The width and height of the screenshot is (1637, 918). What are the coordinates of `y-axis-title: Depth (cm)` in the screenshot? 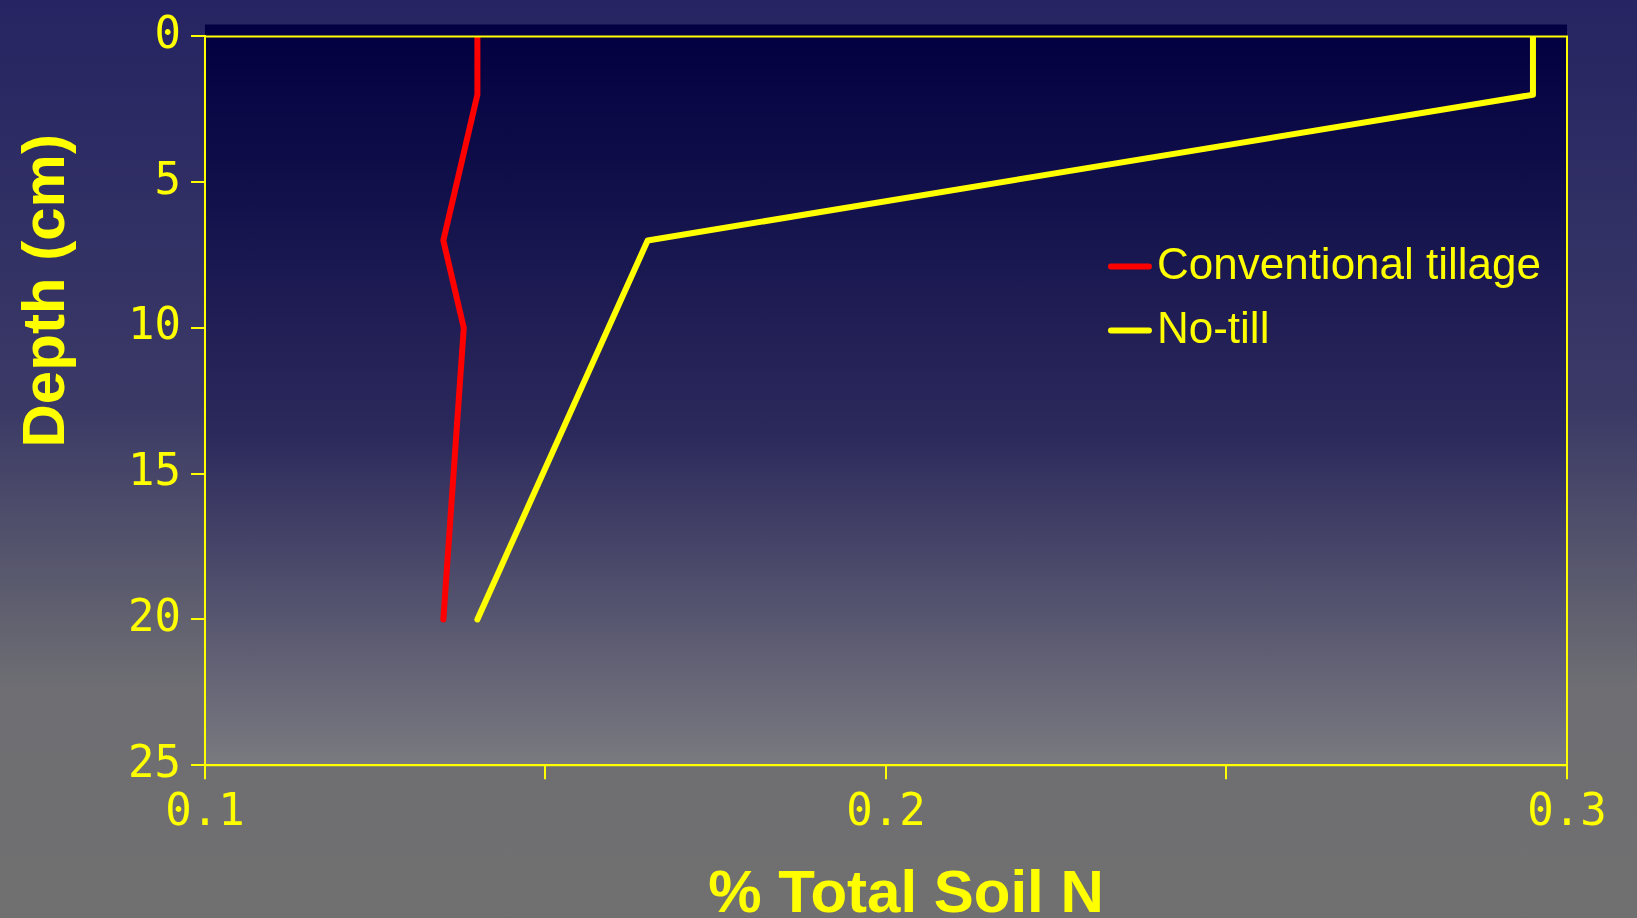 It's located at (43, 291).